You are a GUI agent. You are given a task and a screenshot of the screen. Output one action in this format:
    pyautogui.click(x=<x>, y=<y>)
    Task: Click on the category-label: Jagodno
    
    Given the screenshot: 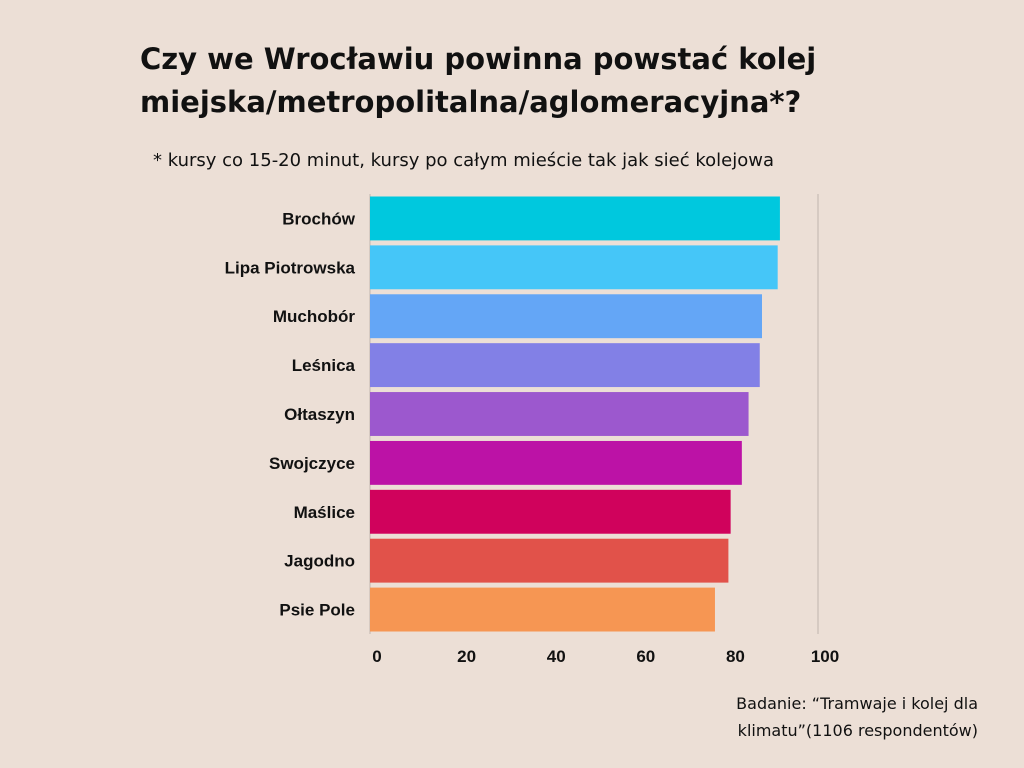 What is the action you would take?
    pyautogui.click(x=319, y=561)
    